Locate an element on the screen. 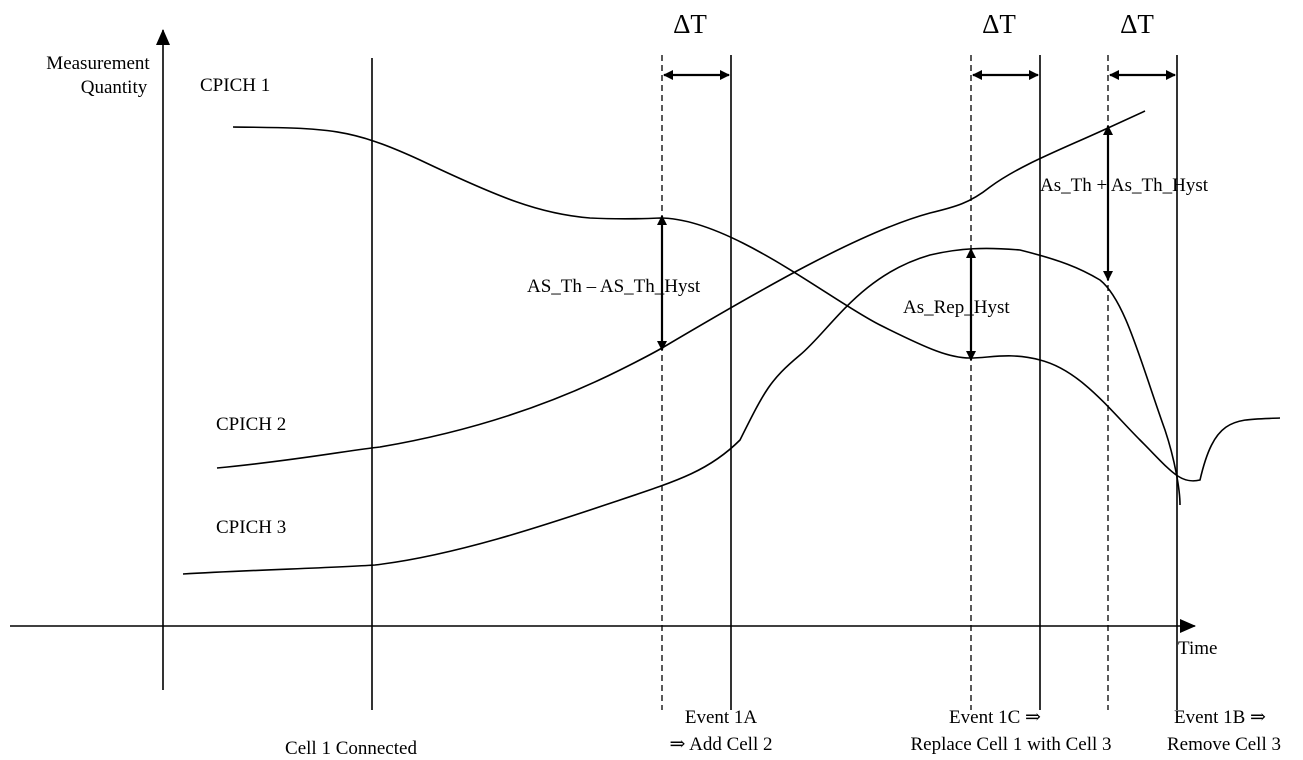  as-rep-hyst-label: As_Rep_Hyst is located at coordinates (956, 307).